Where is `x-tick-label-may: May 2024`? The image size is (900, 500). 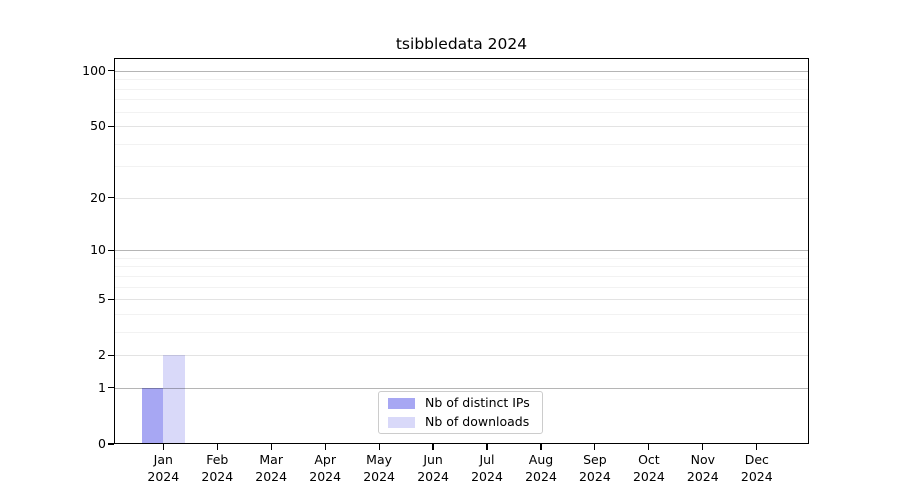
x-tick-label-may: May 2024 is located at coordinates (379, 468).